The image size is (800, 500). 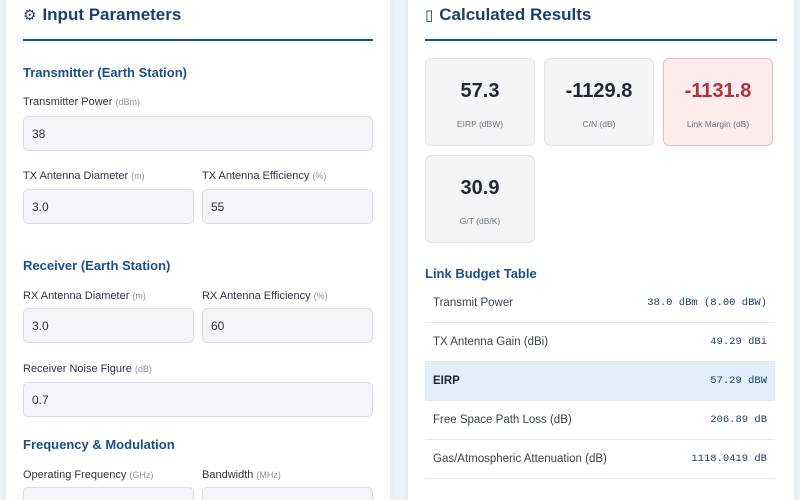 What do you see at coordinates (97, 265) in the screenshot?
I see `section-receiver: Receiver (Earth Station)` at bounding box center [97, 265].